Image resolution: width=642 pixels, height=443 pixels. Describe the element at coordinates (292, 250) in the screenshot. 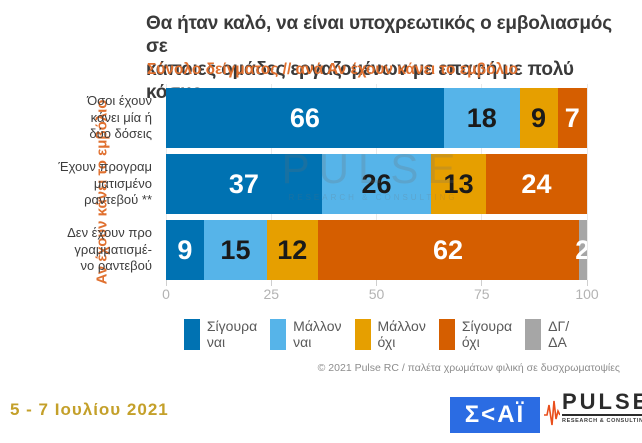

I see `bar-segment: 12` at that location.